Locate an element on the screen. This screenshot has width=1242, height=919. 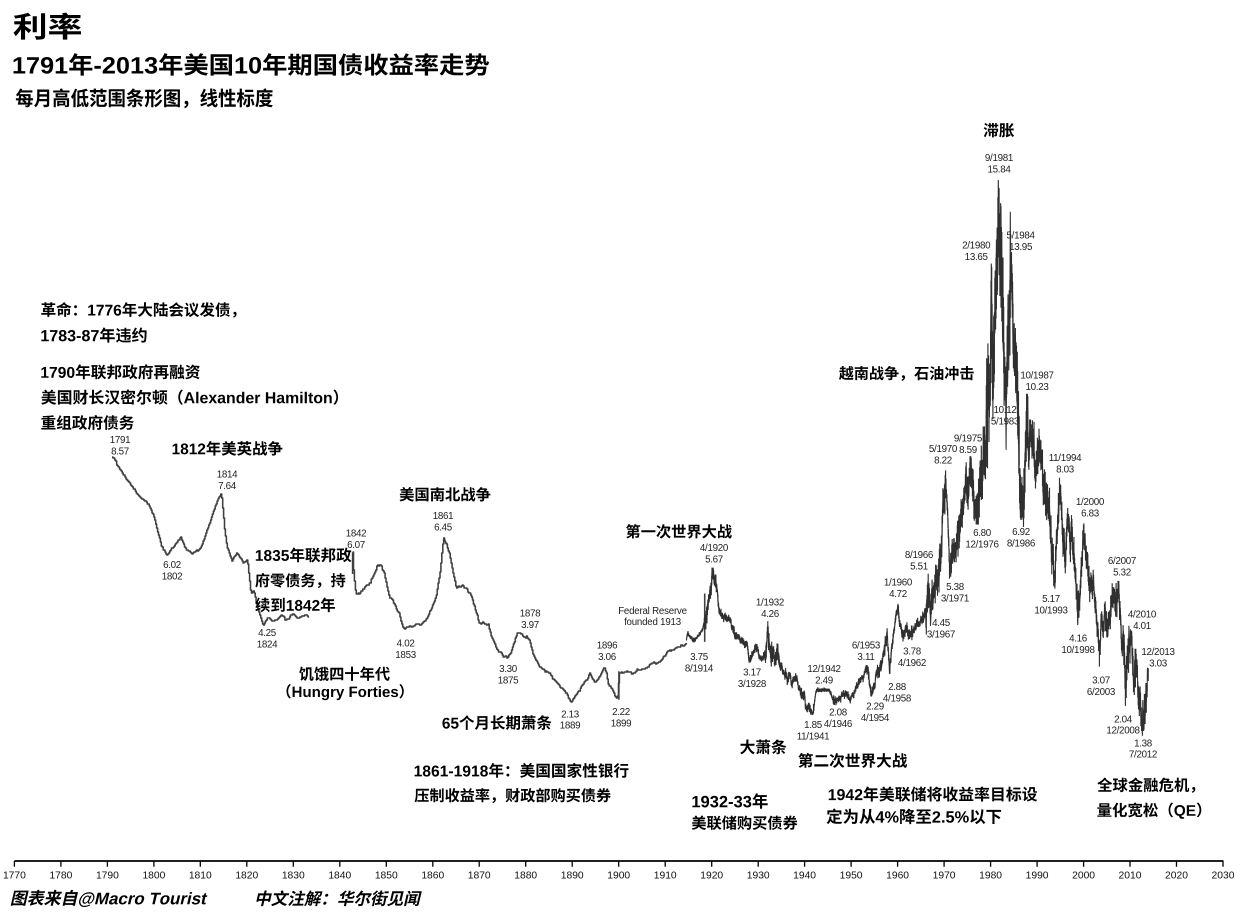
svg-text: 1830 is located at coordinates (293, 876).